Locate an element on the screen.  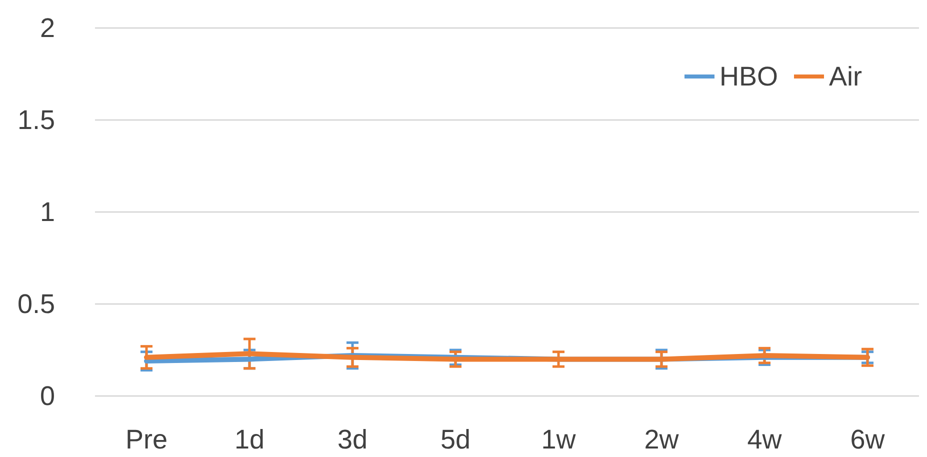
x-tick-label: 1d is located at coordinates (249, 439).